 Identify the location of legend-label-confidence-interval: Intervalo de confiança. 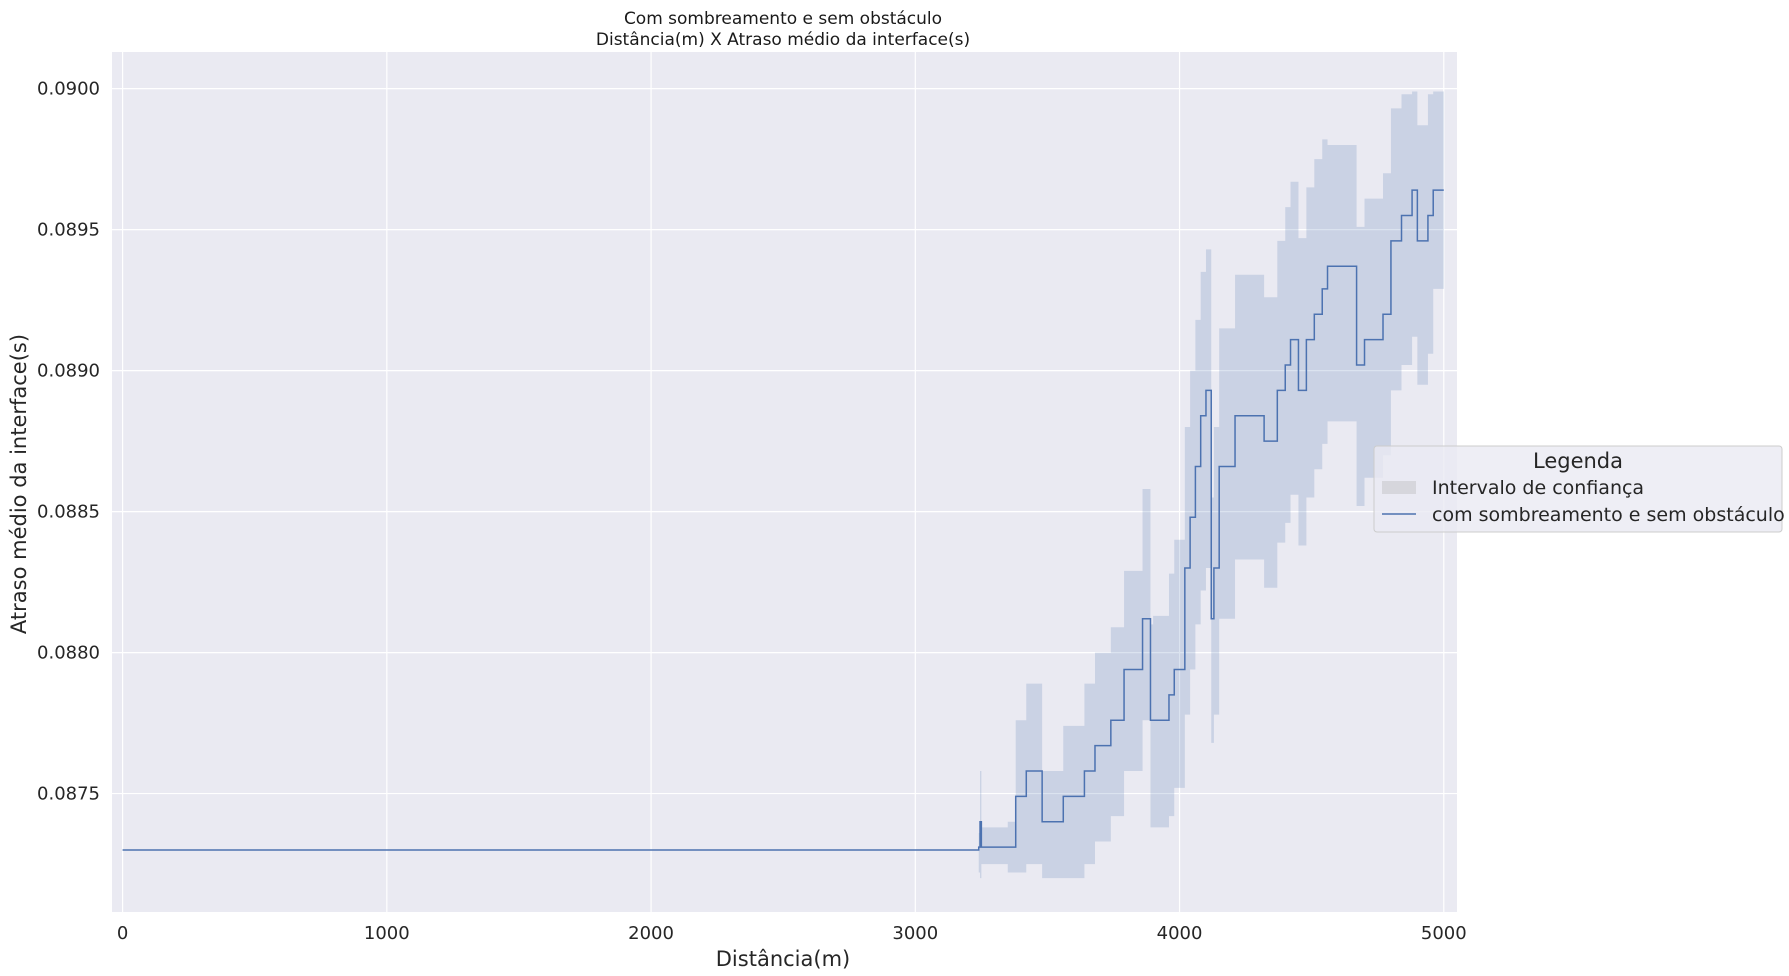
(1538, 488).